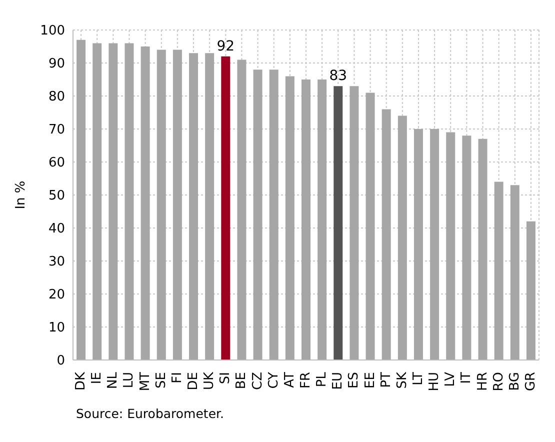 The height and width of the screenshot is (442, 555). I want to click on x-tick-label: PT, so click(386, 380).